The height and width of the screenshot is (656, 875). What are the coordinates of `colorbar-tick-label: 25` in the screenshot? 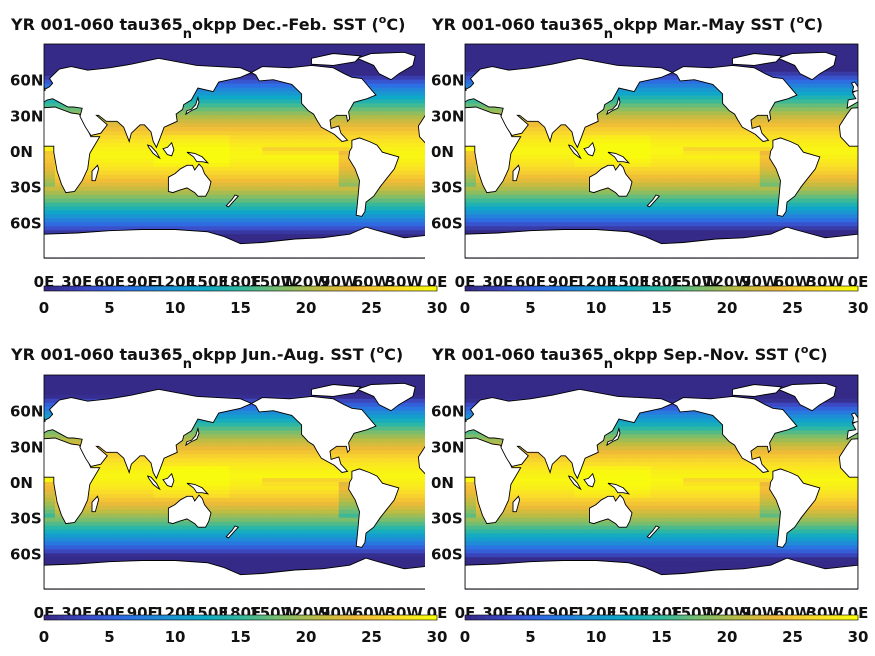 It's located at (371, 308).